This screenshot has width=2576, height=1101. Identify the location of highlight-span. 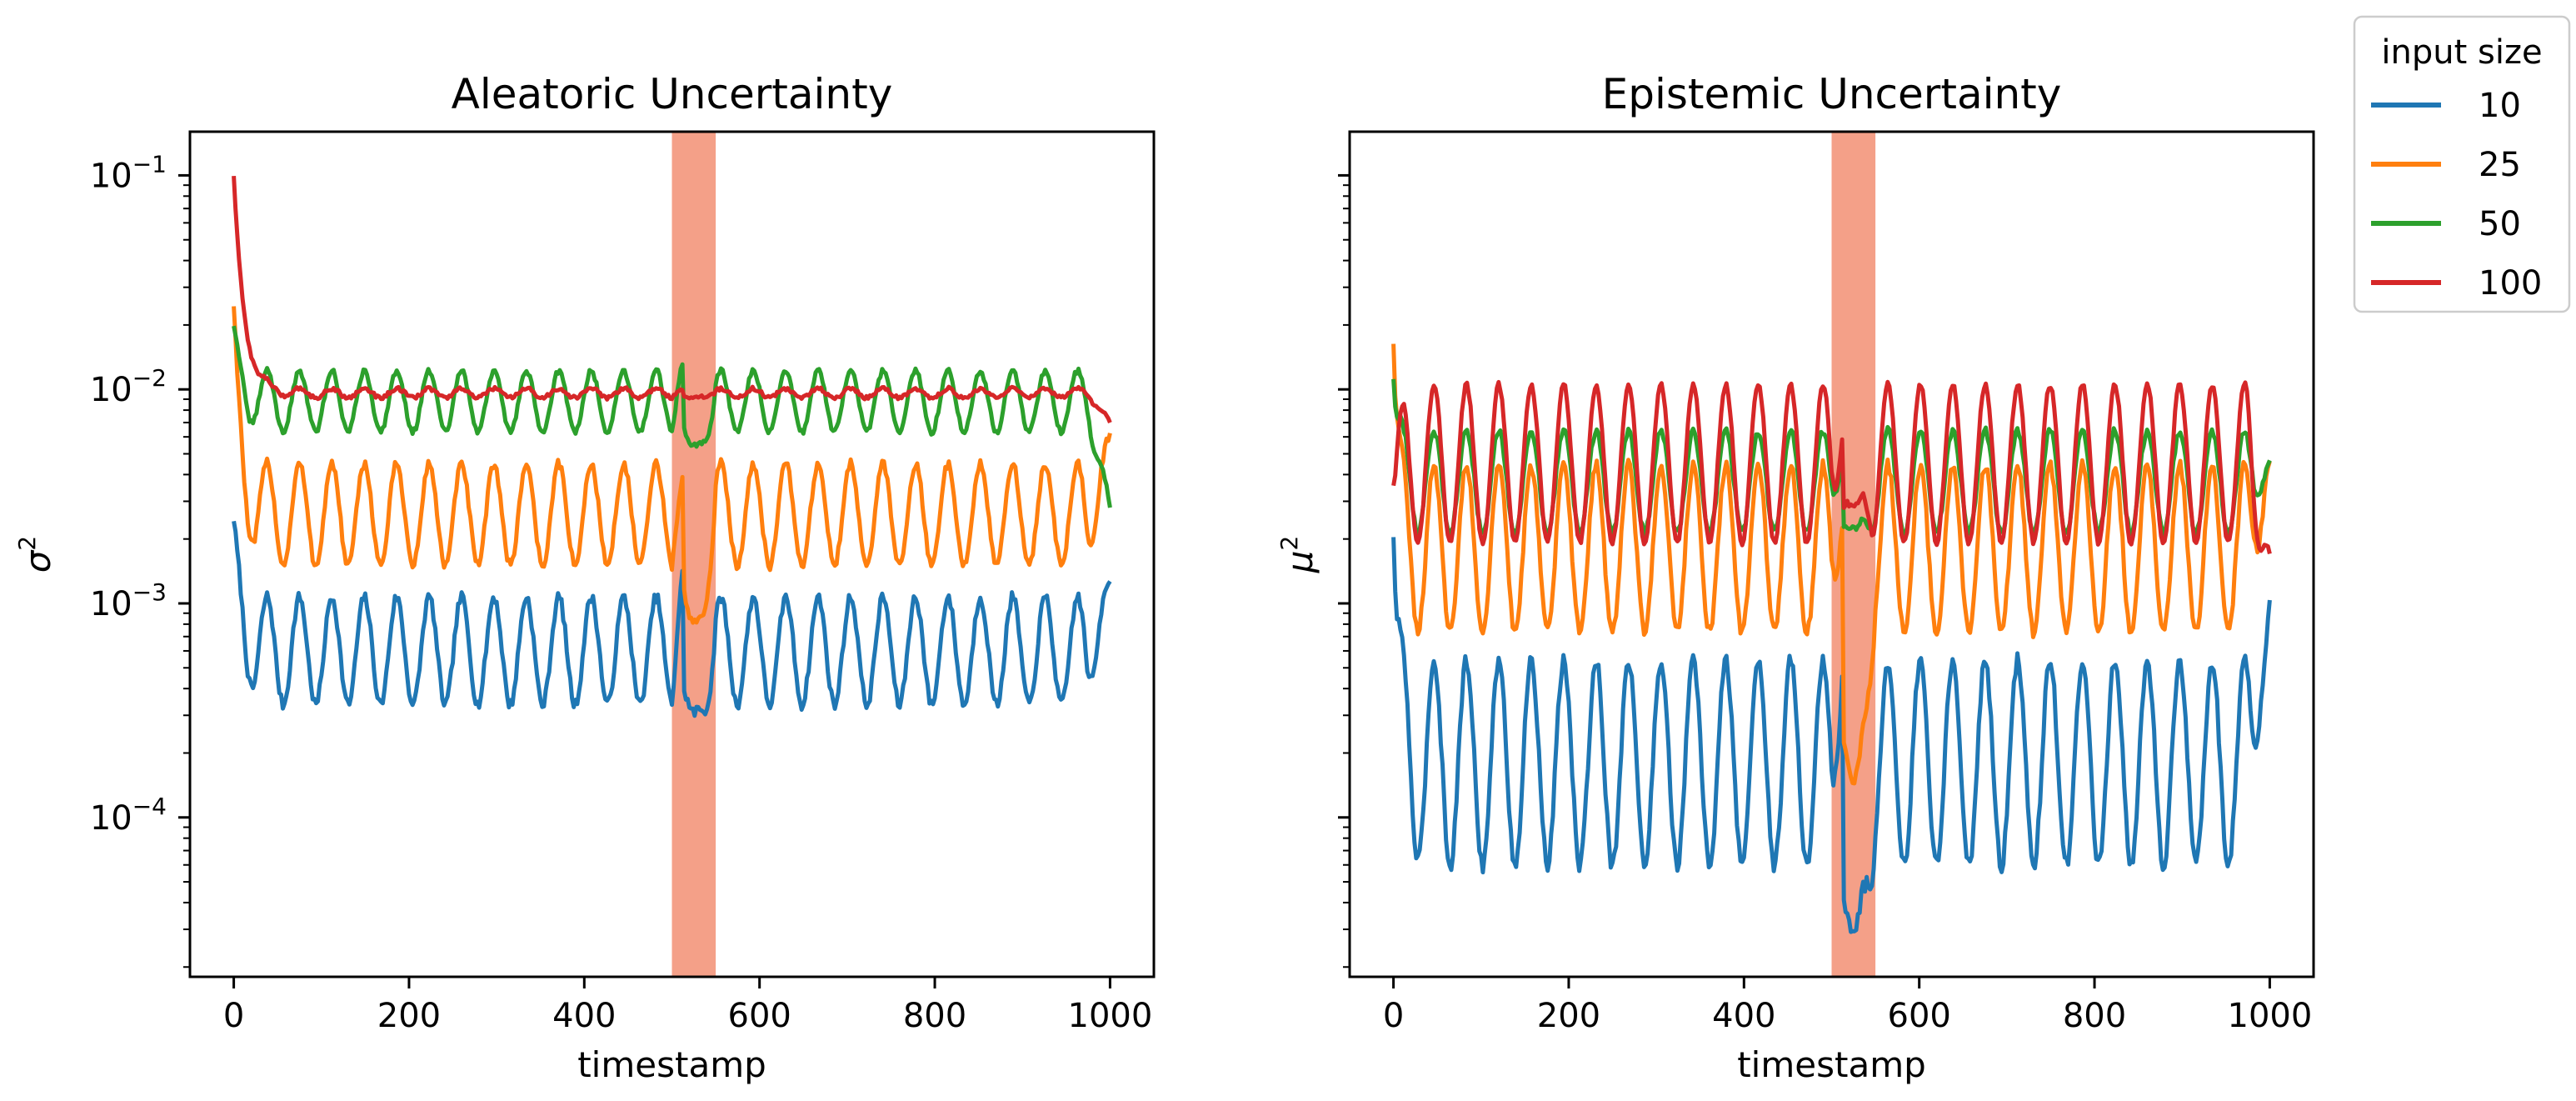
(693, 555).